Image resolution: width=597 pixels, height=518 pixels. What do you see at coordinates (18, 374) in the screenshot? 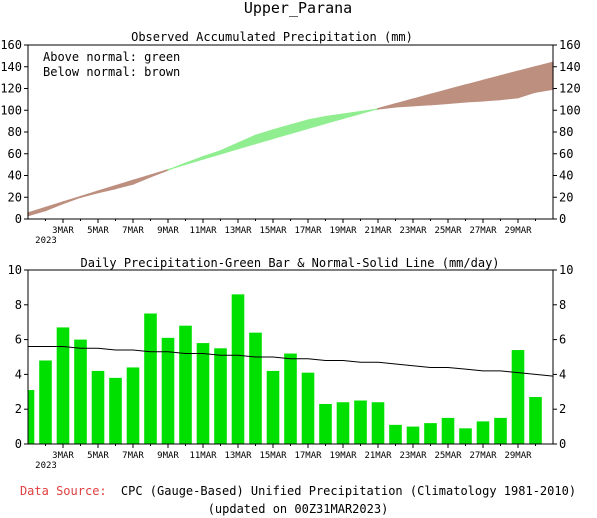
I see `daily-ytick-label-left: 4` at bounding box center [18, 374].